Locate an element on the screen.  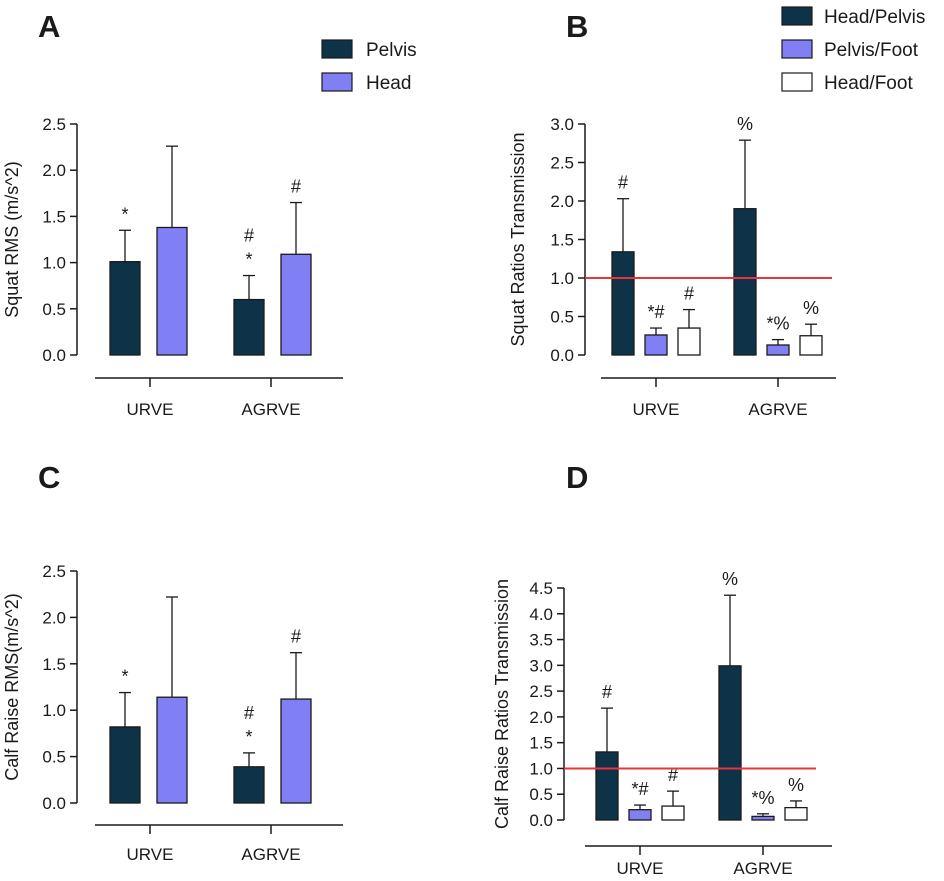
panel-b-y-tick-label: 3.0 is located at coordinates (562, 124).